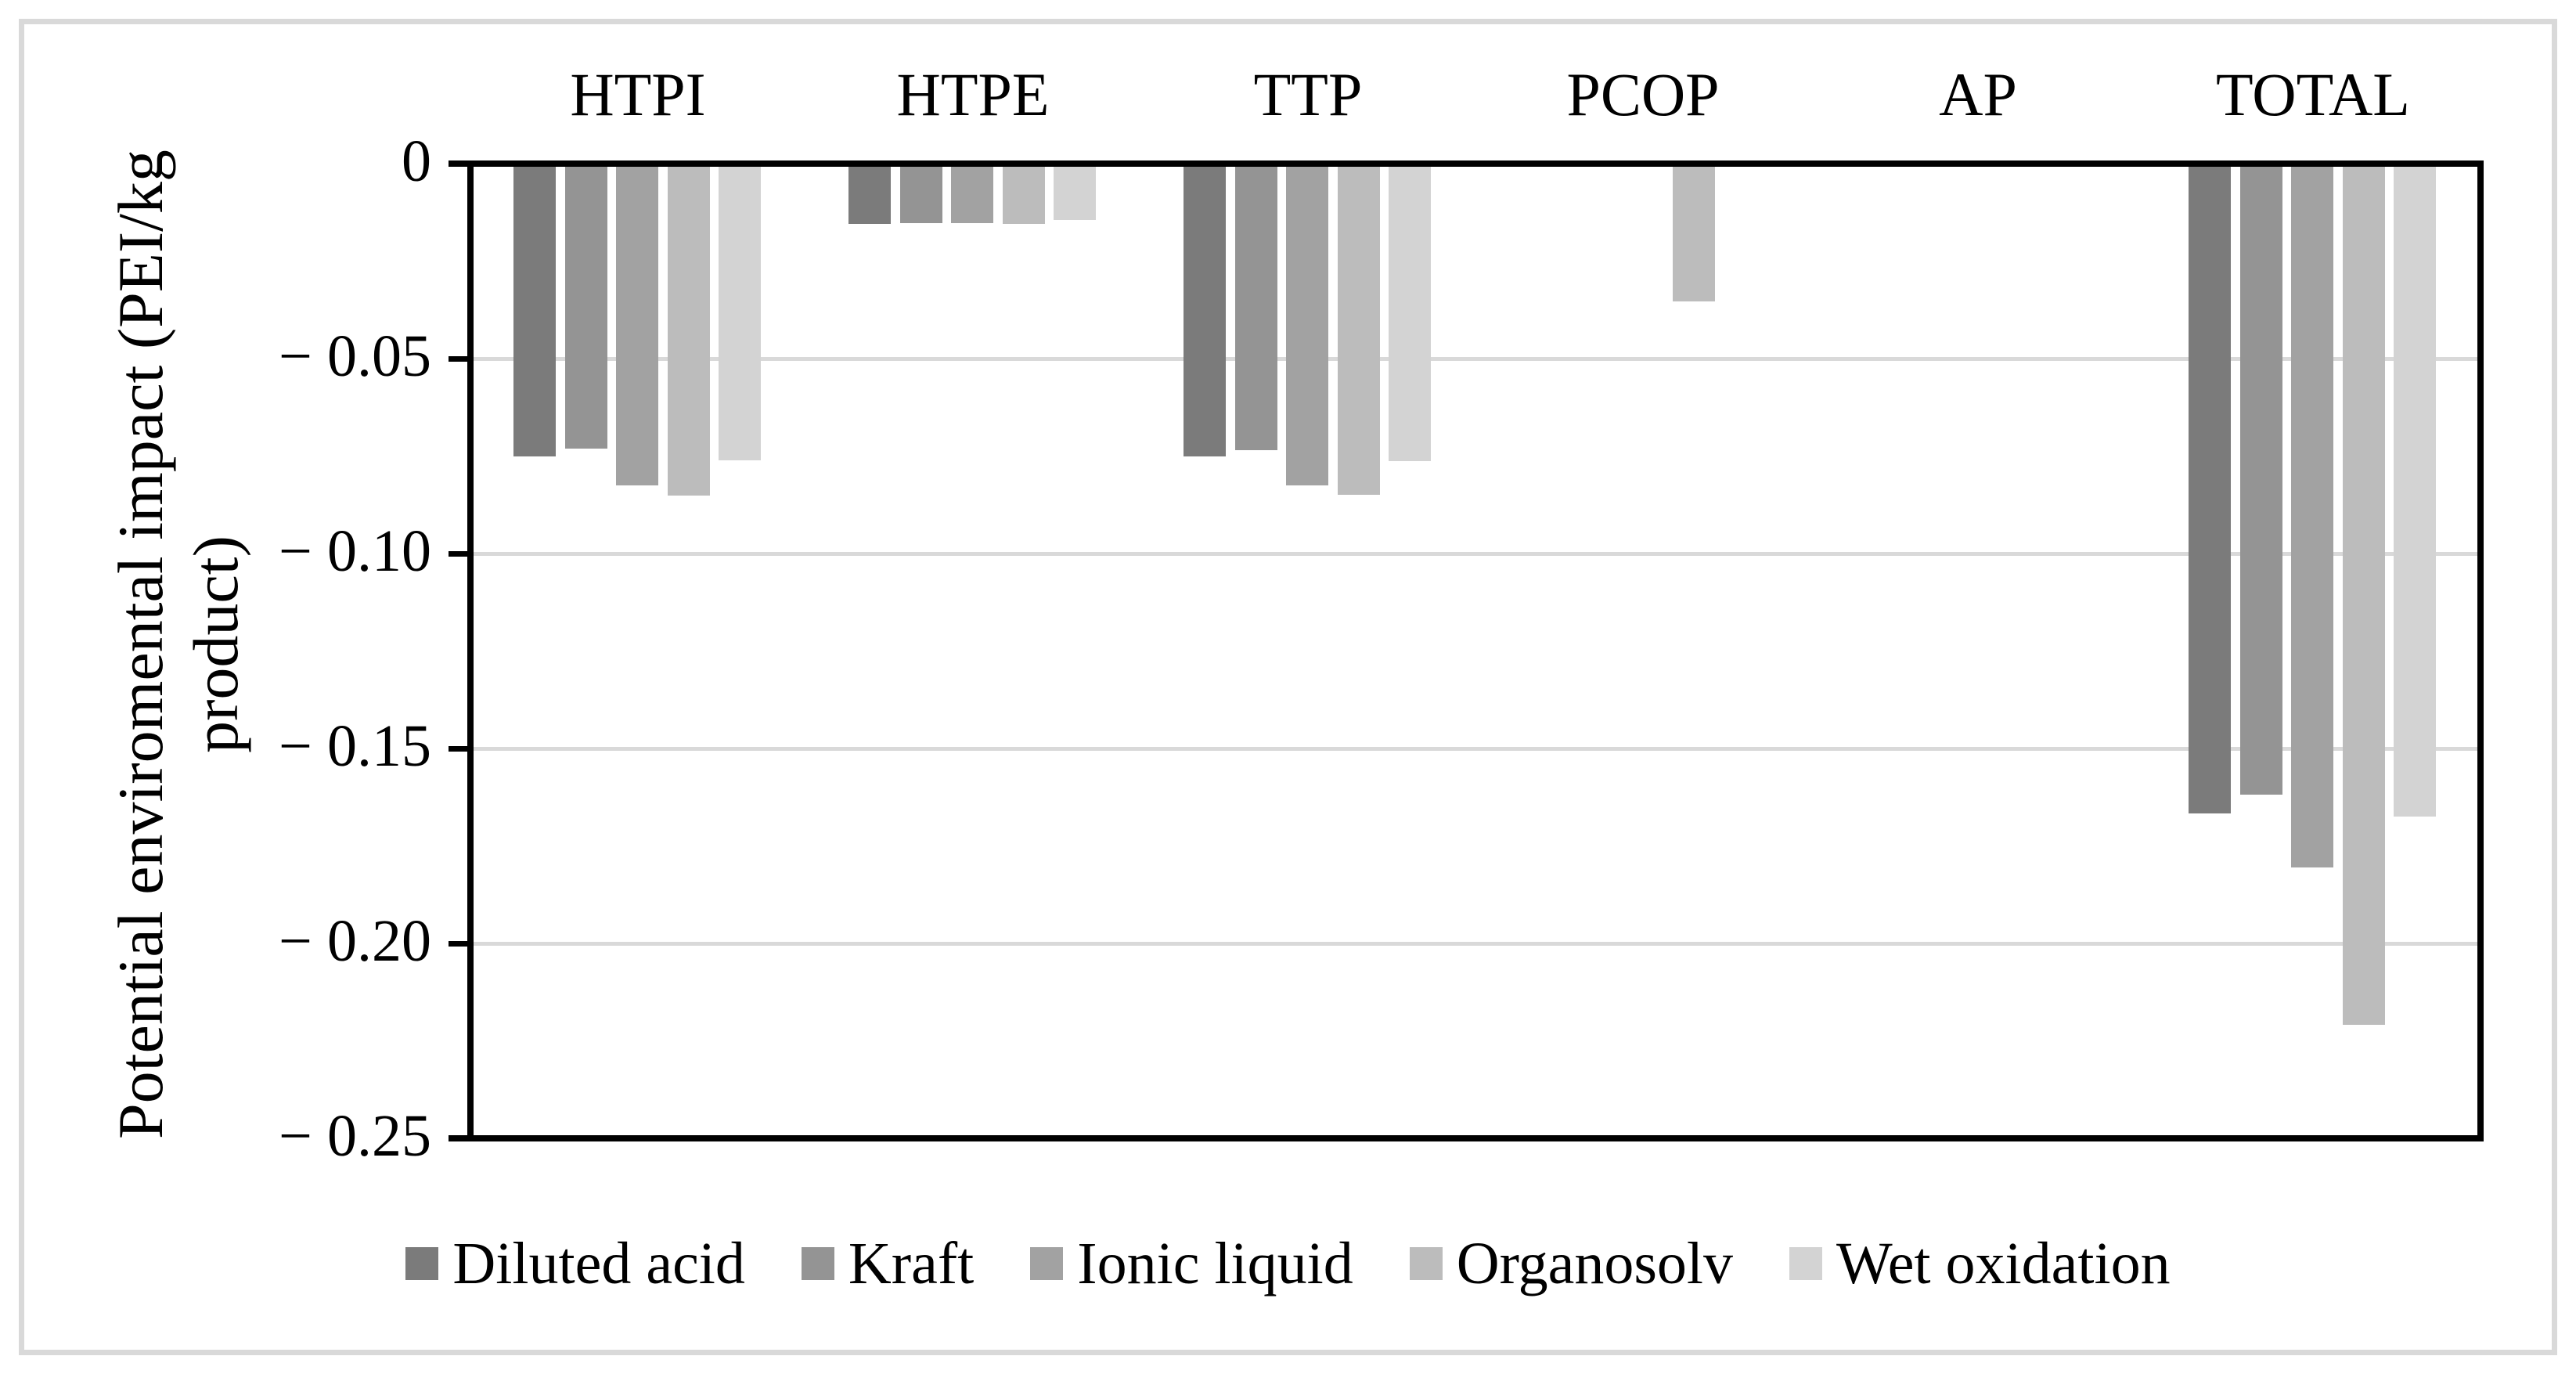 The height and width of the screenshot is (1374, 2576). What do you see at coordinates (459, 749) in the screenshot?
I see `y-tick--0.15` at bounding box center [459, 749].